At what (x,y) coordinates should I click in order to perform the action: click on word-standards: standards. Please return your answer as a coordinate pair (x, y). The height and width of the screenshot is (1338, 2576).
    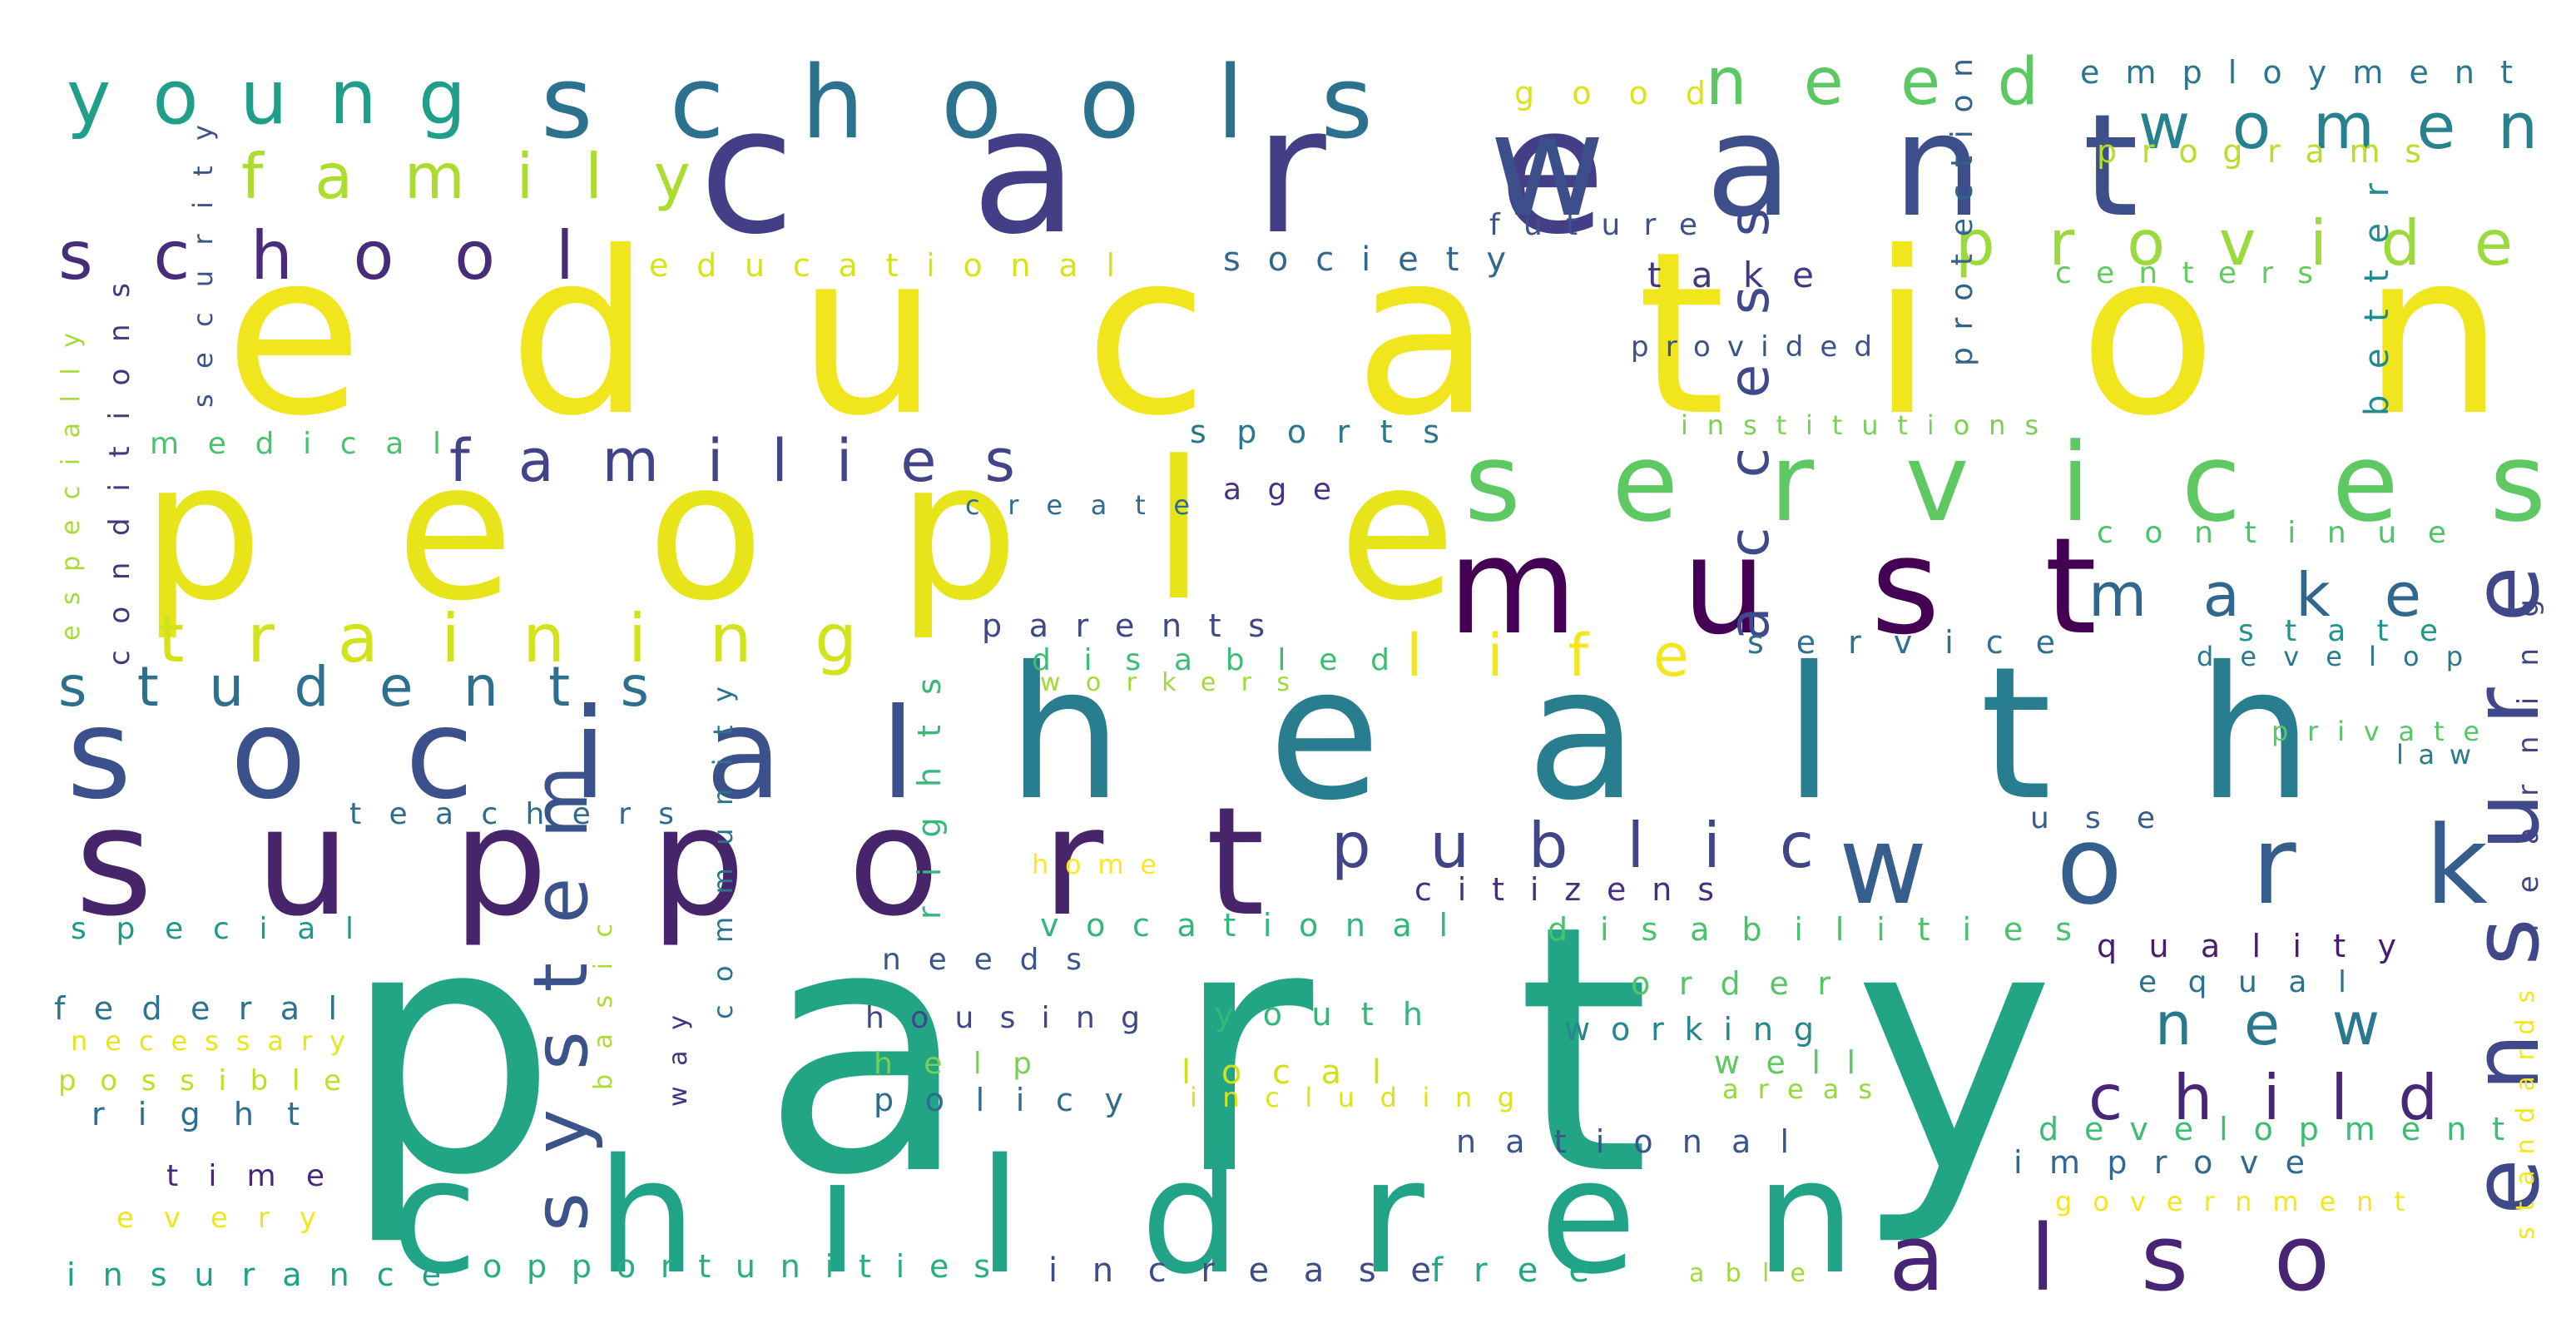
    Looking at the image, I should click on (2526, 1115).